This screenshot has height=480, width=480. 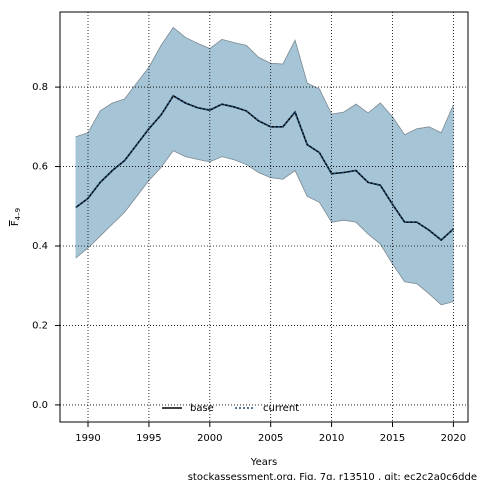 What do you see at coordinates (270, 438) in the screenshot?
I see `x-tick-label: 2005` at bounding box center [270, 438].